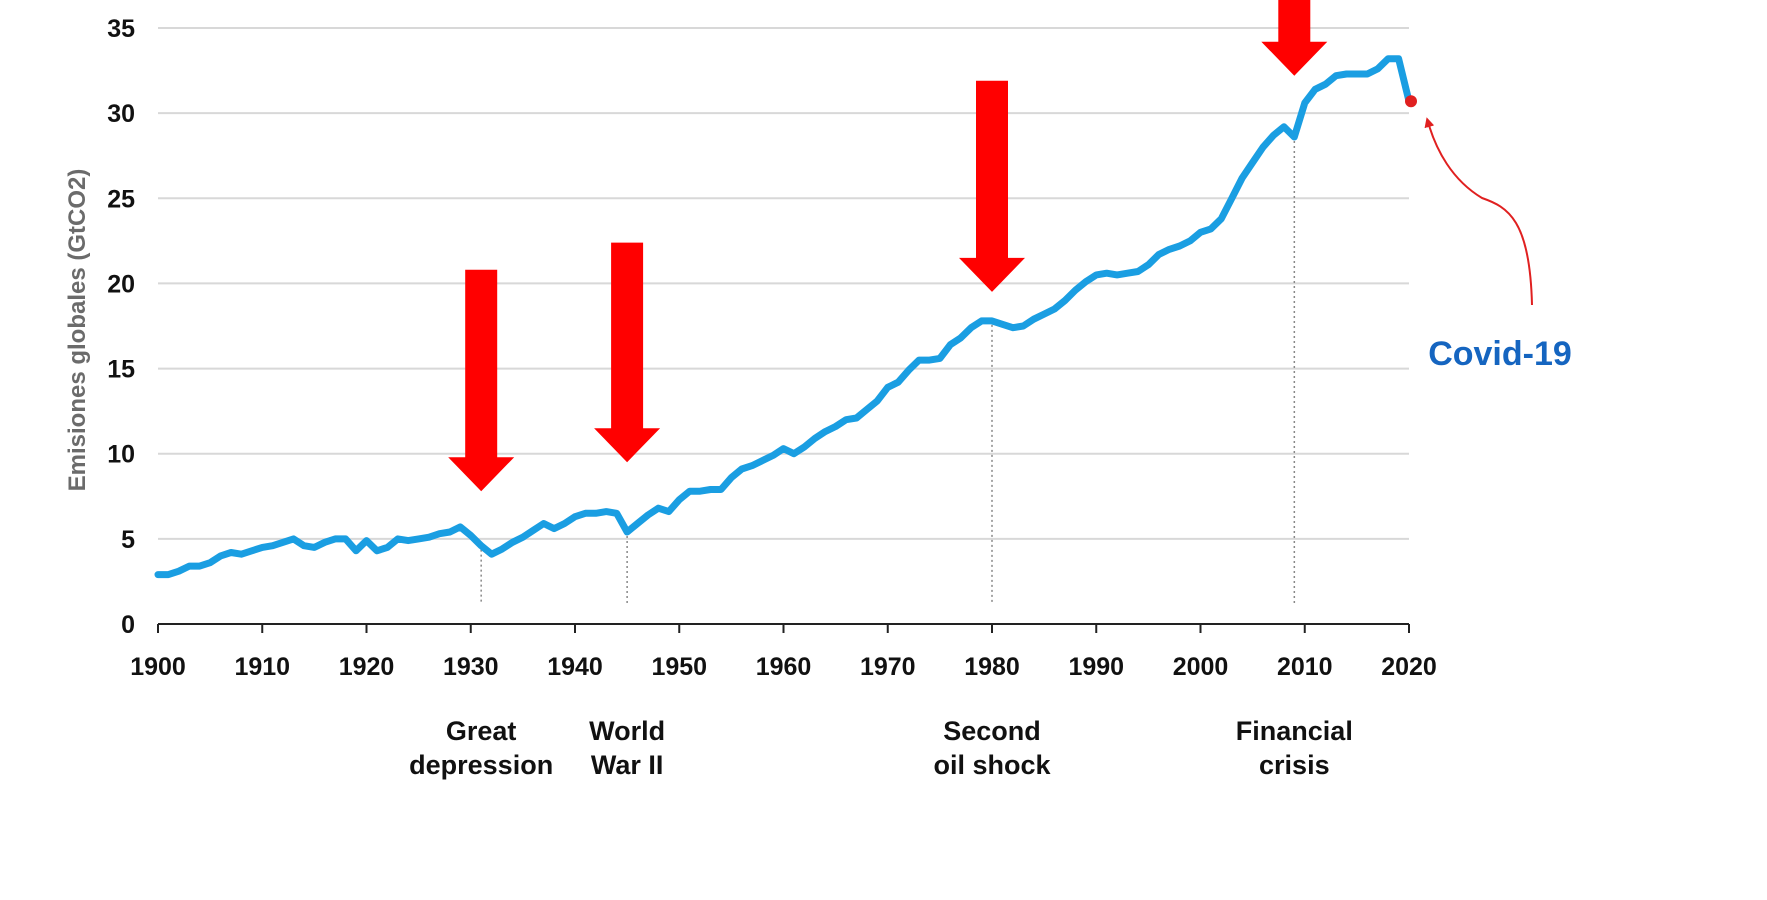 The image size is (1767, 900). Describe the element at coordinates (627, 765) in the screenshot. I see `event-label-line: War II` at that location.